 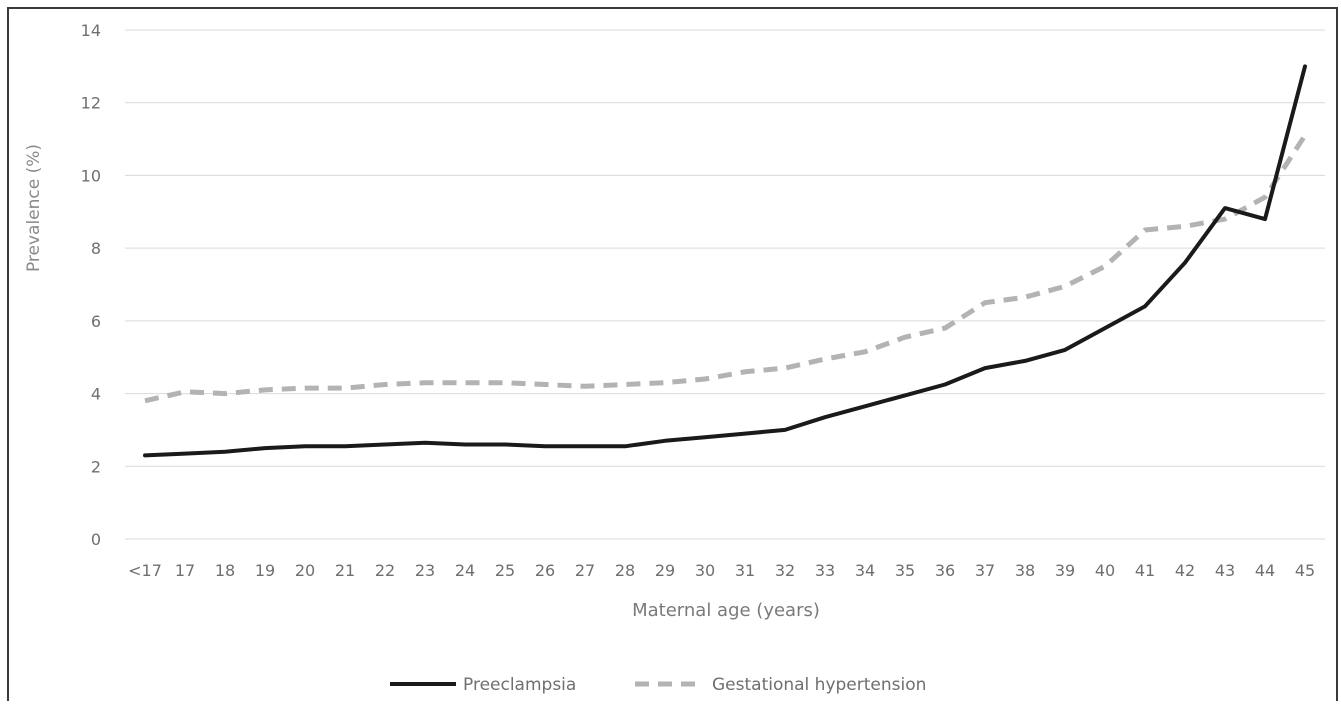 What do you see at coordinates (585, 570) in the screenshot?
I see `x-tick-label: 27` at bounding box center [585, 570].